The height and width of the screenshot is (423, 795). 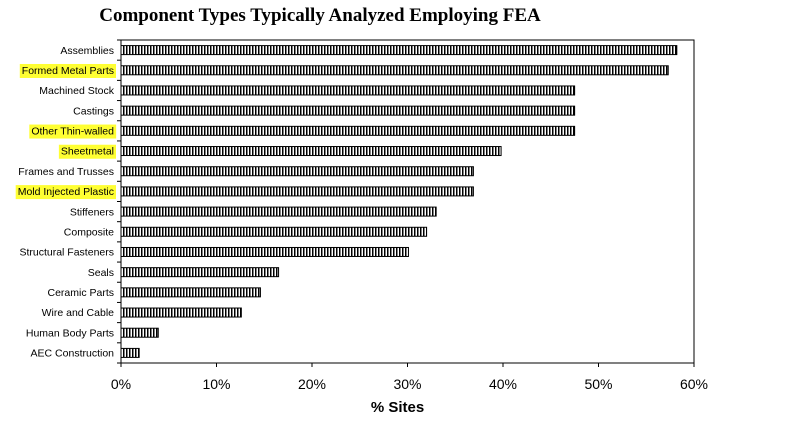 What do you see at coordinates (92, 212) in the screenshot?
I see `category-label-stiffeners: Stiffeners` at bounding box center [92, 212].